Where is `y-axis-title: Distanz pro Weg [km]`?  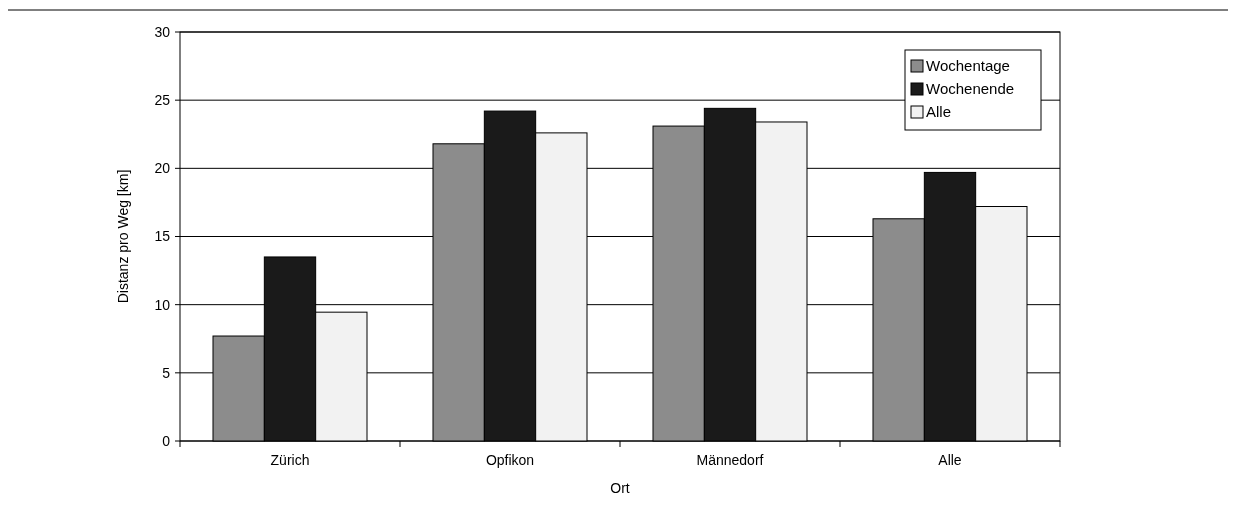 y-axis-title: Distanz pro Weg [km] is located at coordinates (123, 236).